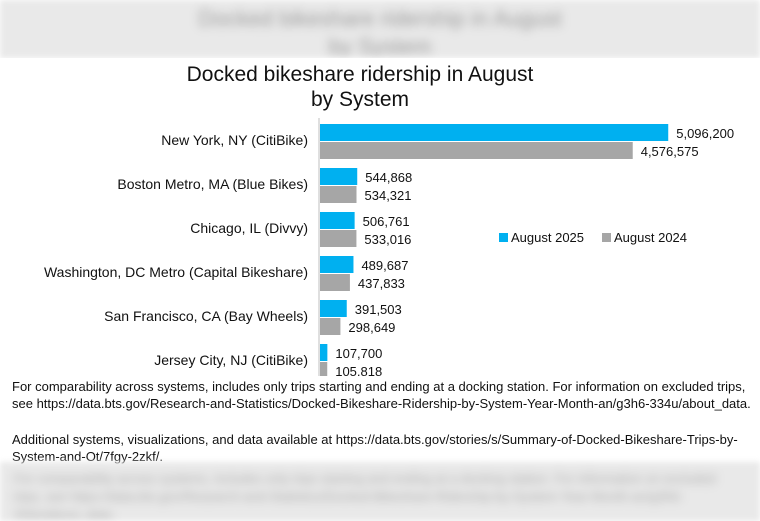  Describe the element at coordinates (206, 316) in the screenshot. I see `category-label: San Francisco, CA (Bay Wheels)` at that location.